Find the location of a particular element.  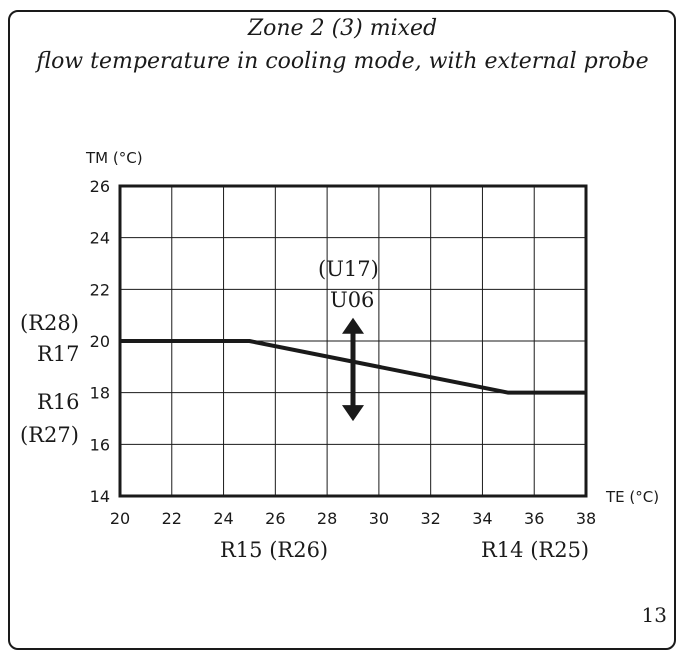

series-line is located at coordinates (353, 367).